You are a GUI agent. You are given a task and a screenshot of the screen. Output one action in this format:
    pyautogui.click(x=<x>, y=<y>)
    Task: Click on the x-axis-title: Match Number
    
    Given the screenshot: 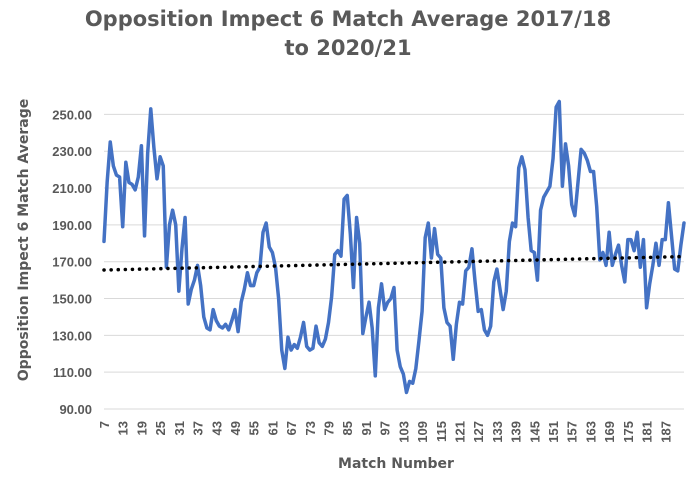 What is the action you would take?
    pyautogui.click(x=396, y=464)
    